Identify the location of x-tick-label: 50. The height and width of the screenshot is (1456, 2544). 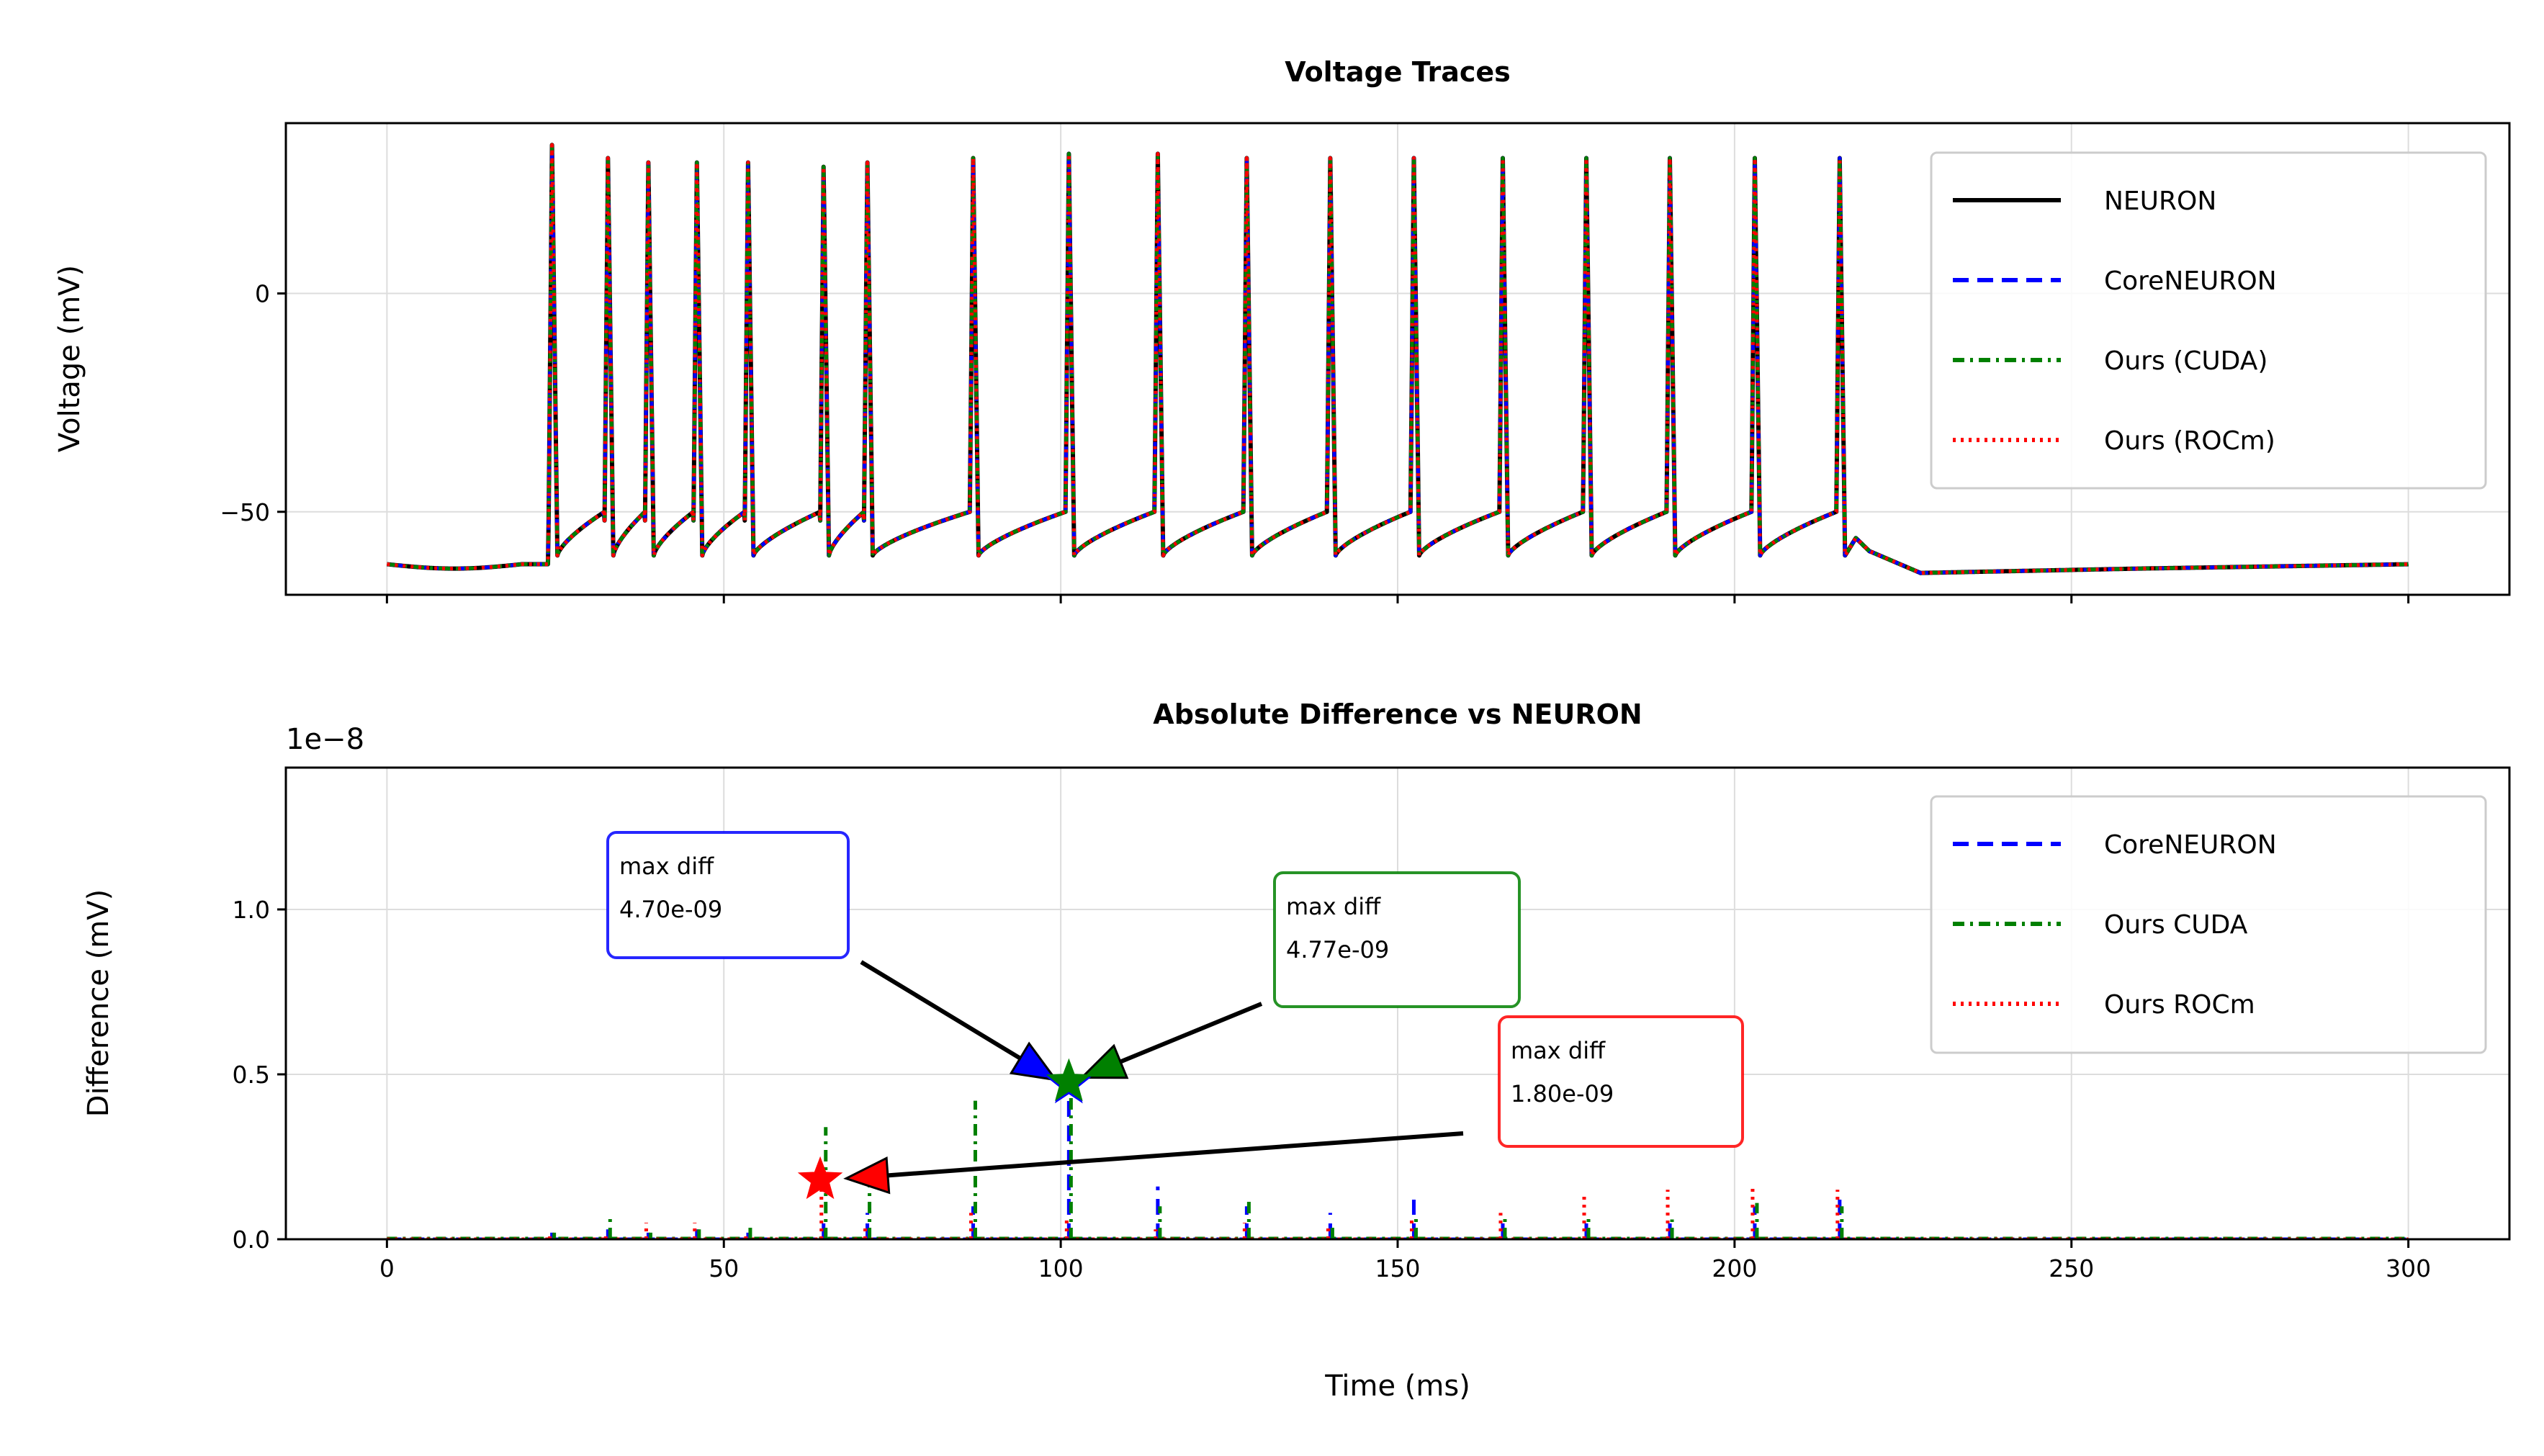
(724, 1268).